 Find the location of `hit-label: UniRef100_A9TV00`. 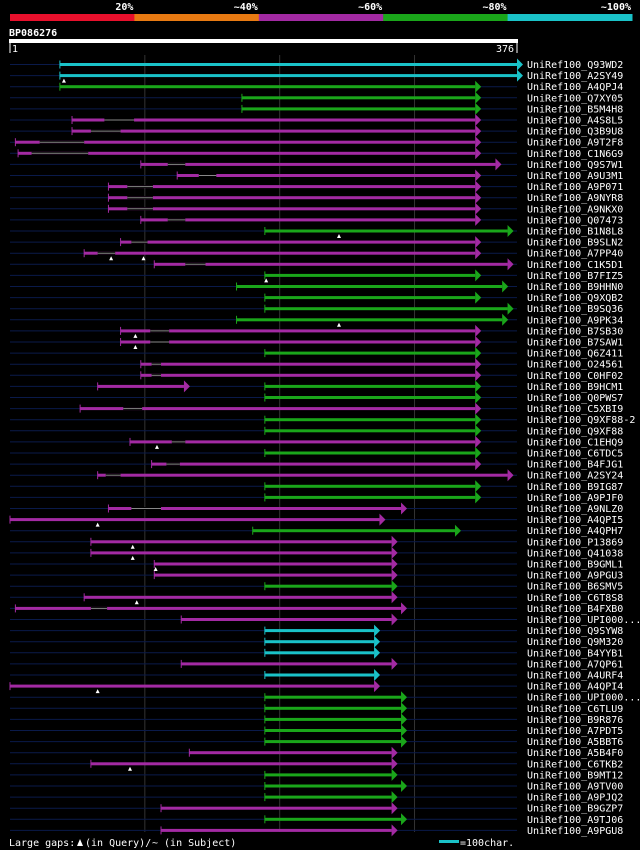

hit-label: UniRef100_A9TV00 is located at coordinates (575, 787).